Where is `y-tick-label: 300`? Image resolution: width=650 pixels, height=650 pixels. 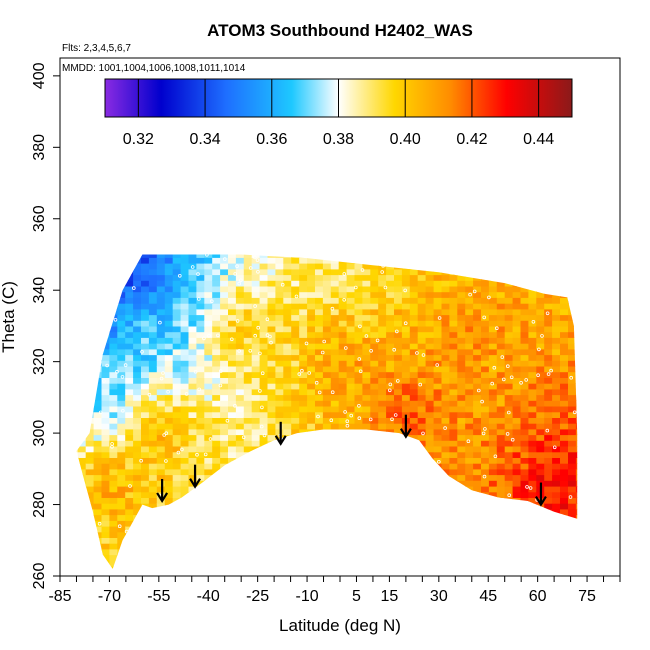 y-tick-label: 300 is located at coordinates (39, 433).